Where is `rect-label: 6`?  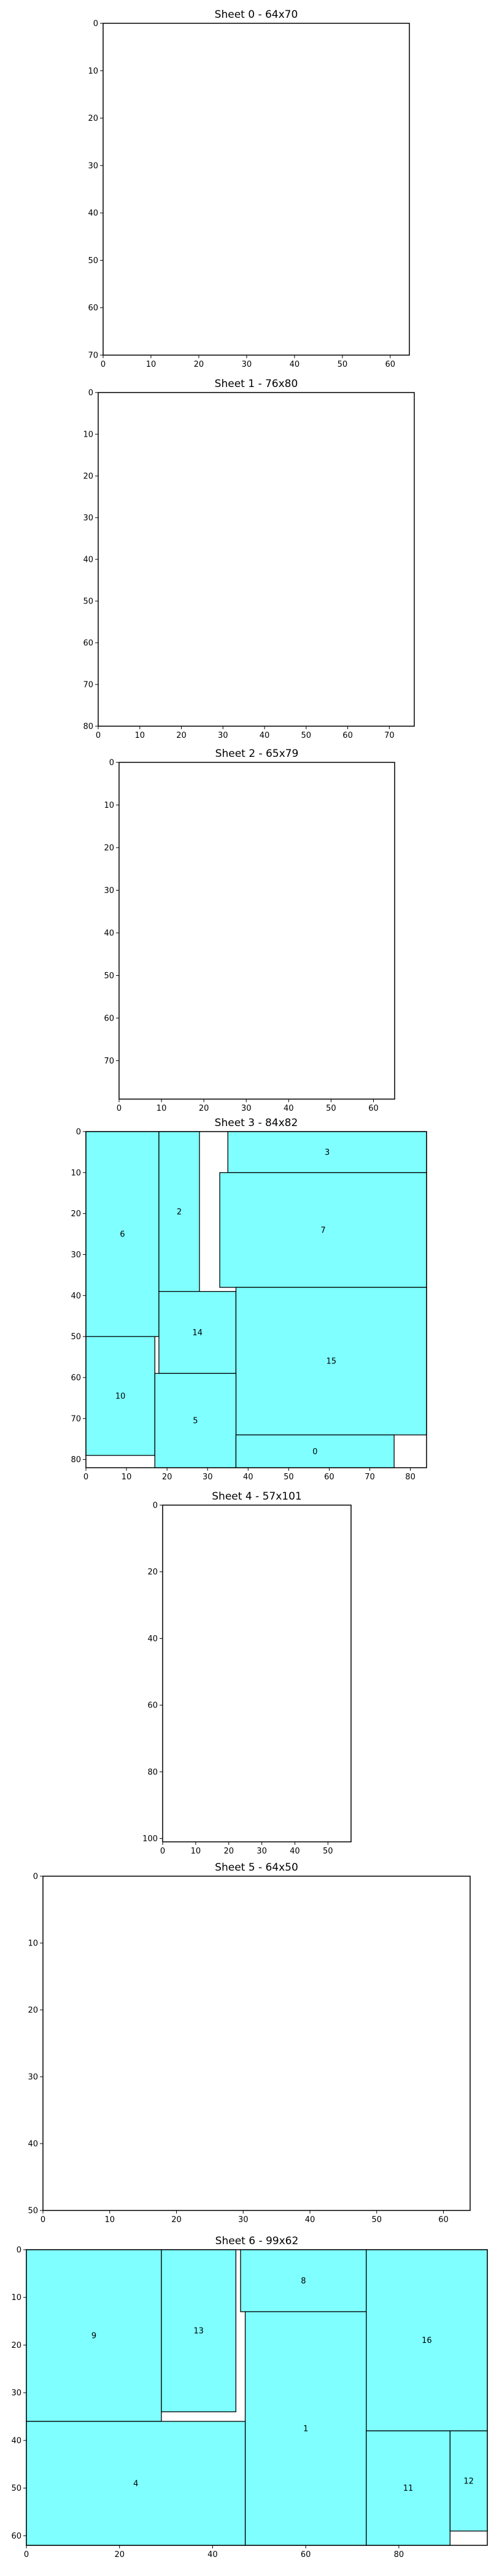
rect-label: 6 is located at coordinates (123, 1235).